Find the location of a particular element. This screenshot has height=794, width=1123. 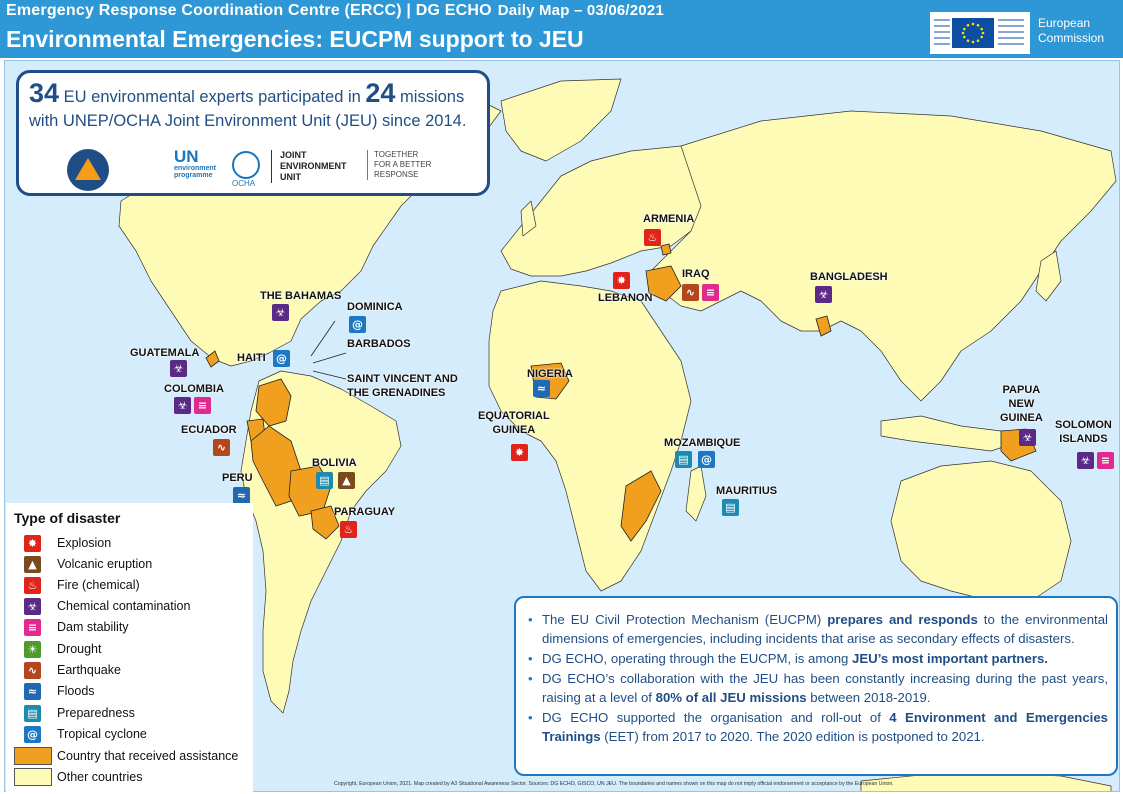

ec-flag-box is located at coordinates (980, 33).